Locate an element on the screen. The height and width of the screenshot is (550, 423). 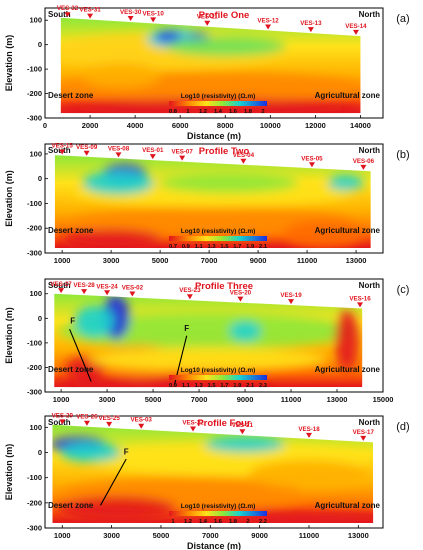
colorbar-tick-label: 2.2 is located at coordinates (263, 522).